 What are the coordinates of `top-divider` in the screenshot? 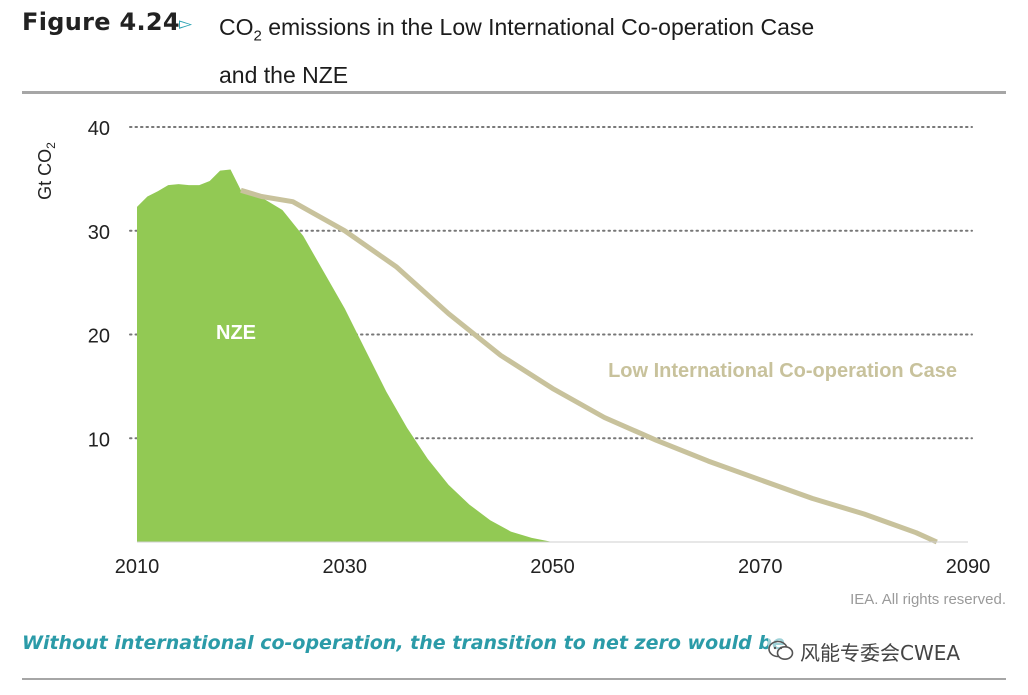 It's located at (514, 92).